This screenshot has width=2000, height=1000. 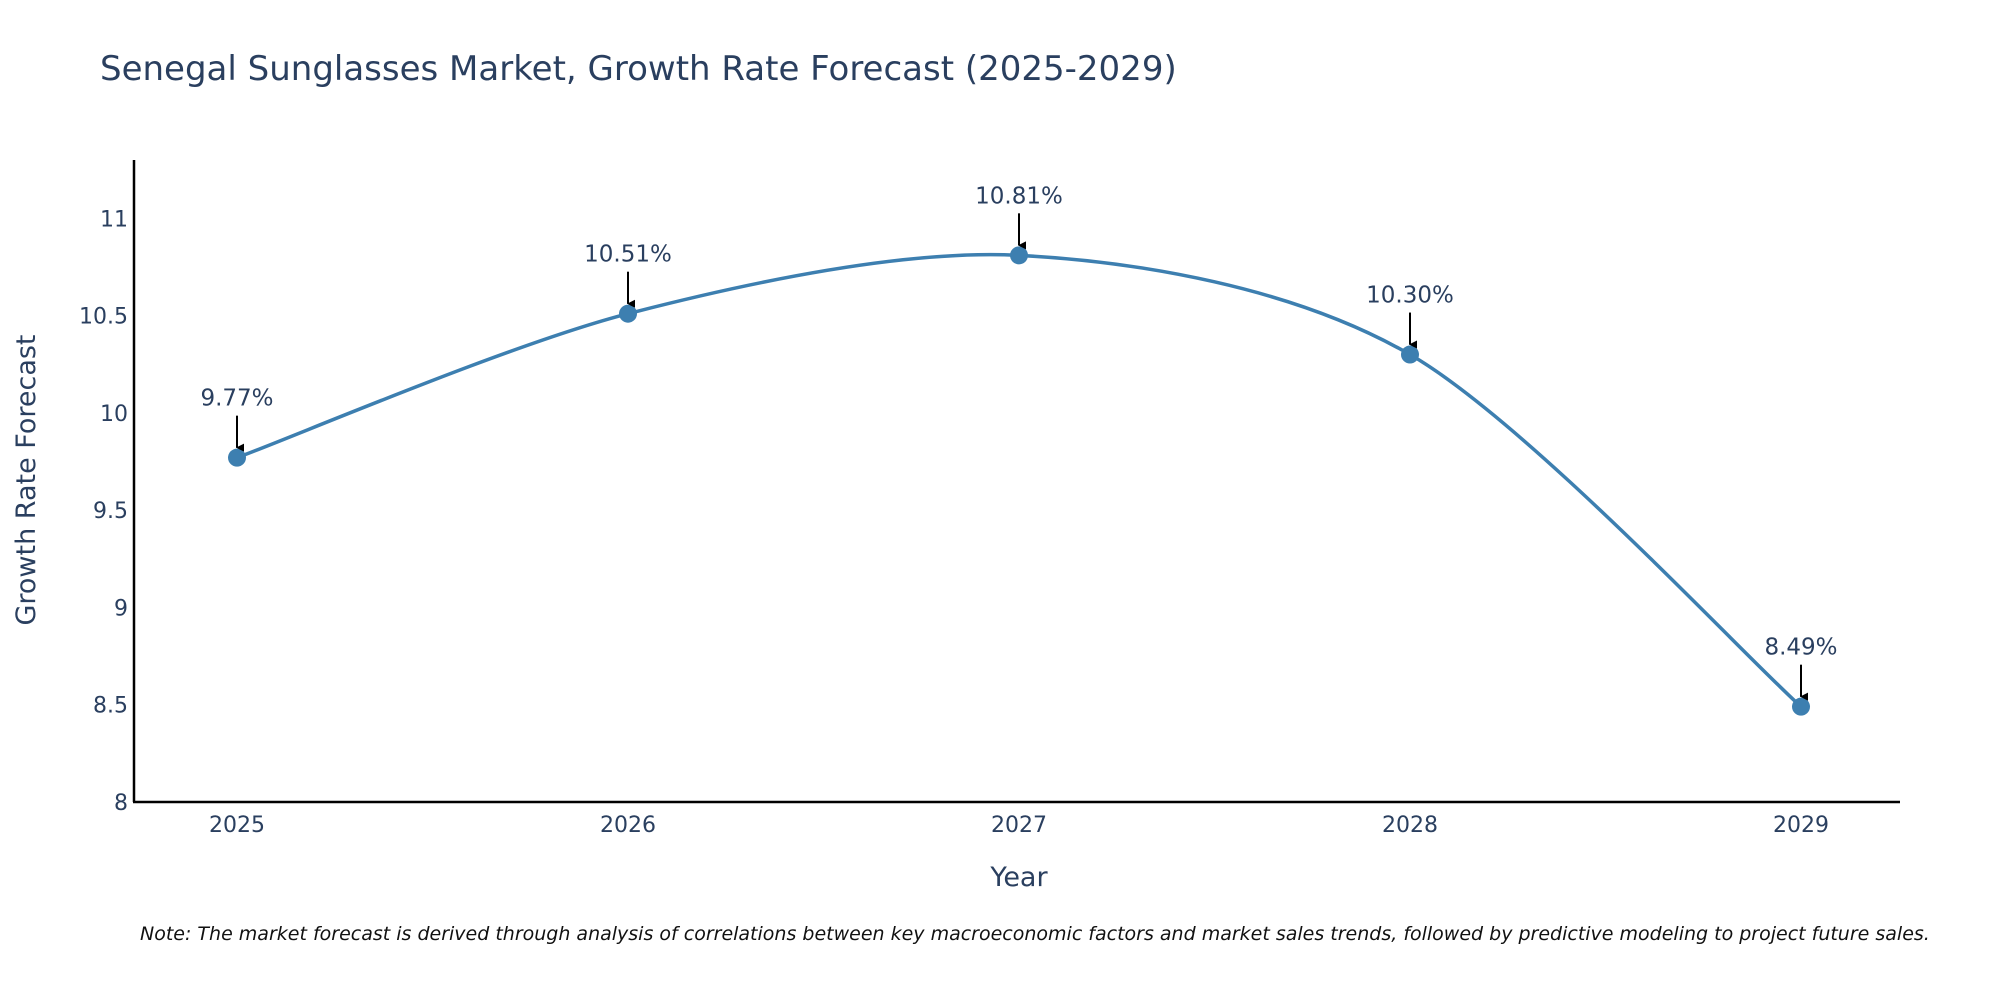 I want to click on data-label: 10.81%, so click(x=1019, y=196).